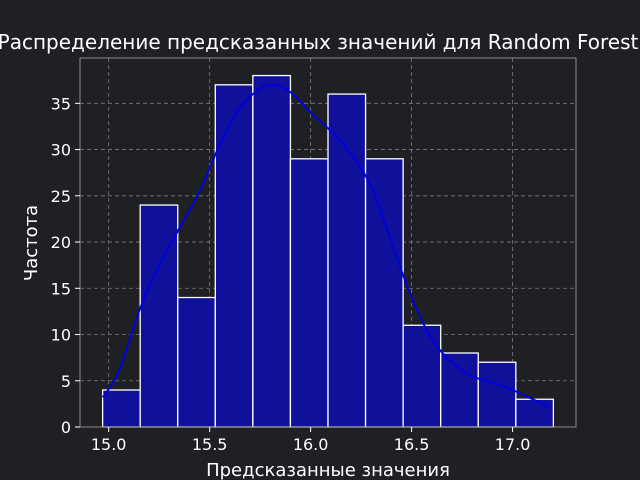 This screenshot has height=480, width=640. I want to click on y-tick-label-6: 30, so click(61, 150).